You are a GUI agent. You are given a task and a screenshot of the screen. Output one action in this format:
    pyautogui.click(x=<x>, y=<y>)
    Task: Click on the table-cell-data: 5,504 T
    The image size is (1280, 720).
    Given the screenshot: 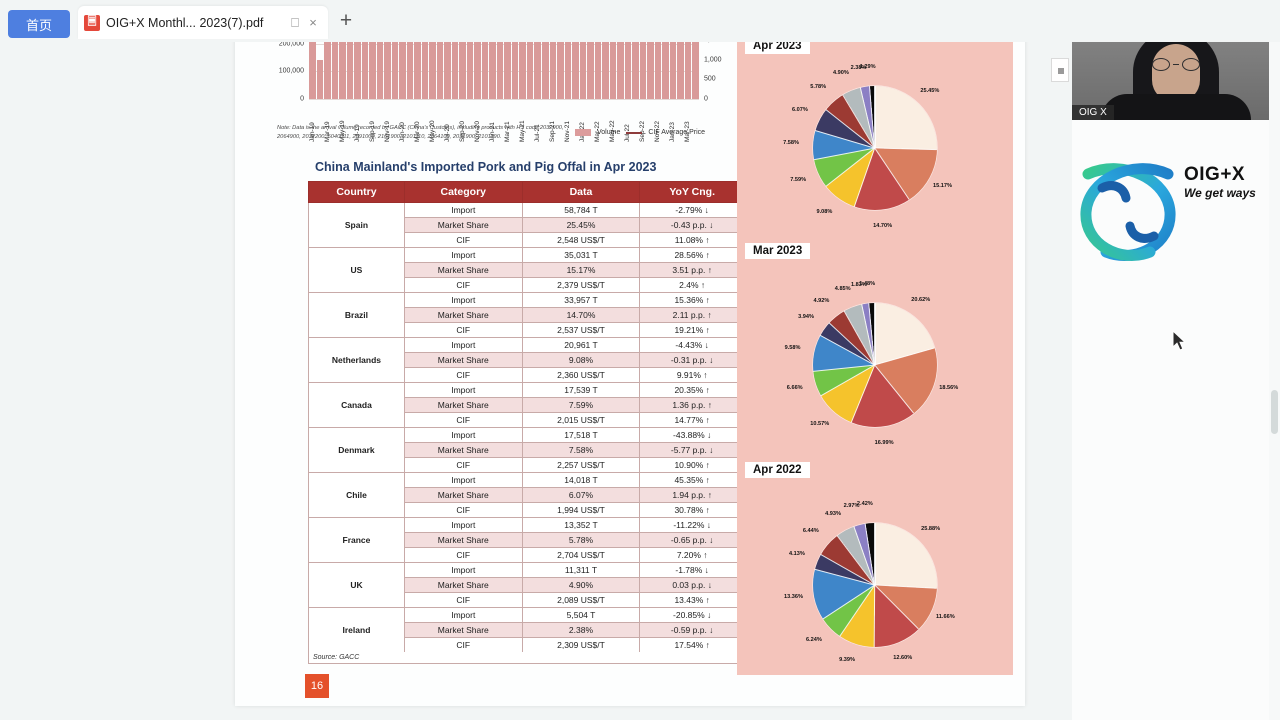 What is the action you would take?
    pyautogui.click(x=581, y=615)
    